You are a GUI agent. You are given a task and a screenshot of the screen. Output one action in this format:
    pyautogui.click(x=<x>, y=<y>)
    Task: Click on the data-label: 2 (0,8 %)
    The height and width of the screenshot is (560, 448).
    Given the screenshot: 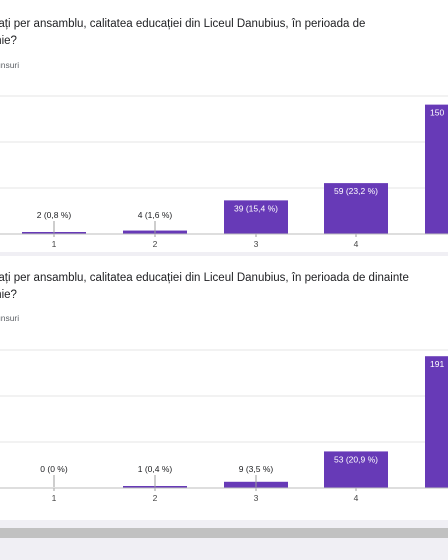 What is the action you would take?
    pyautogui.click(x=54, y=215)
    